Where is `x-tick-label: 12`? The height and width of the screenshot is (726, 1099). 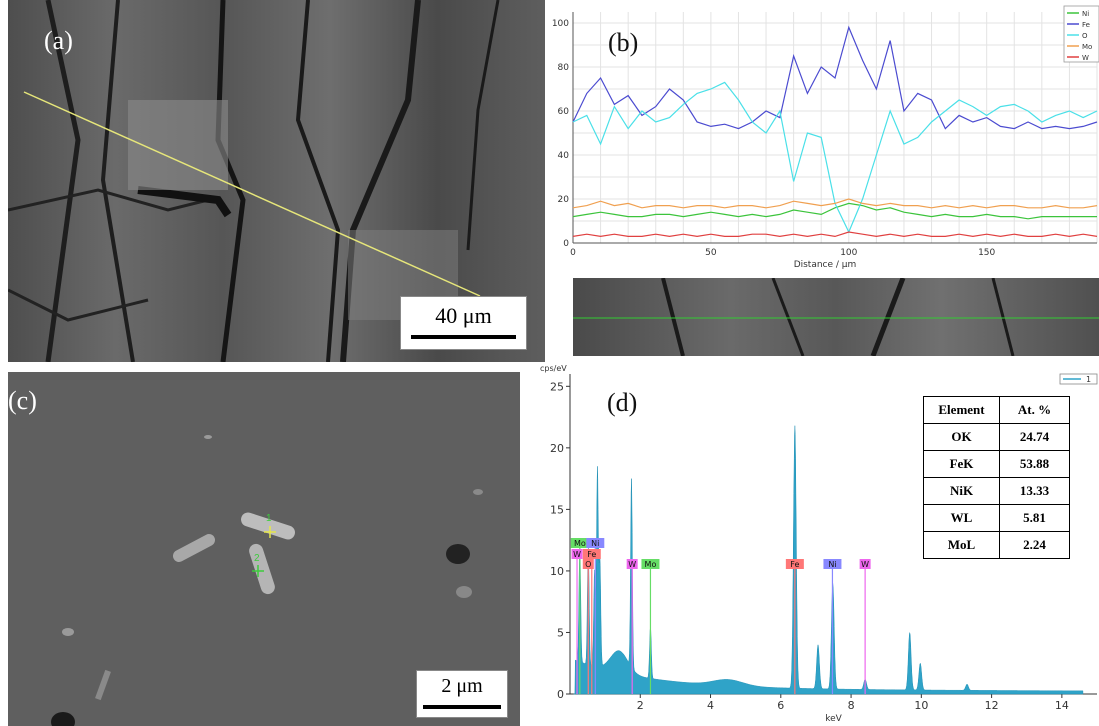
x-tick-label: 12 is located at coordinates (992, 705).